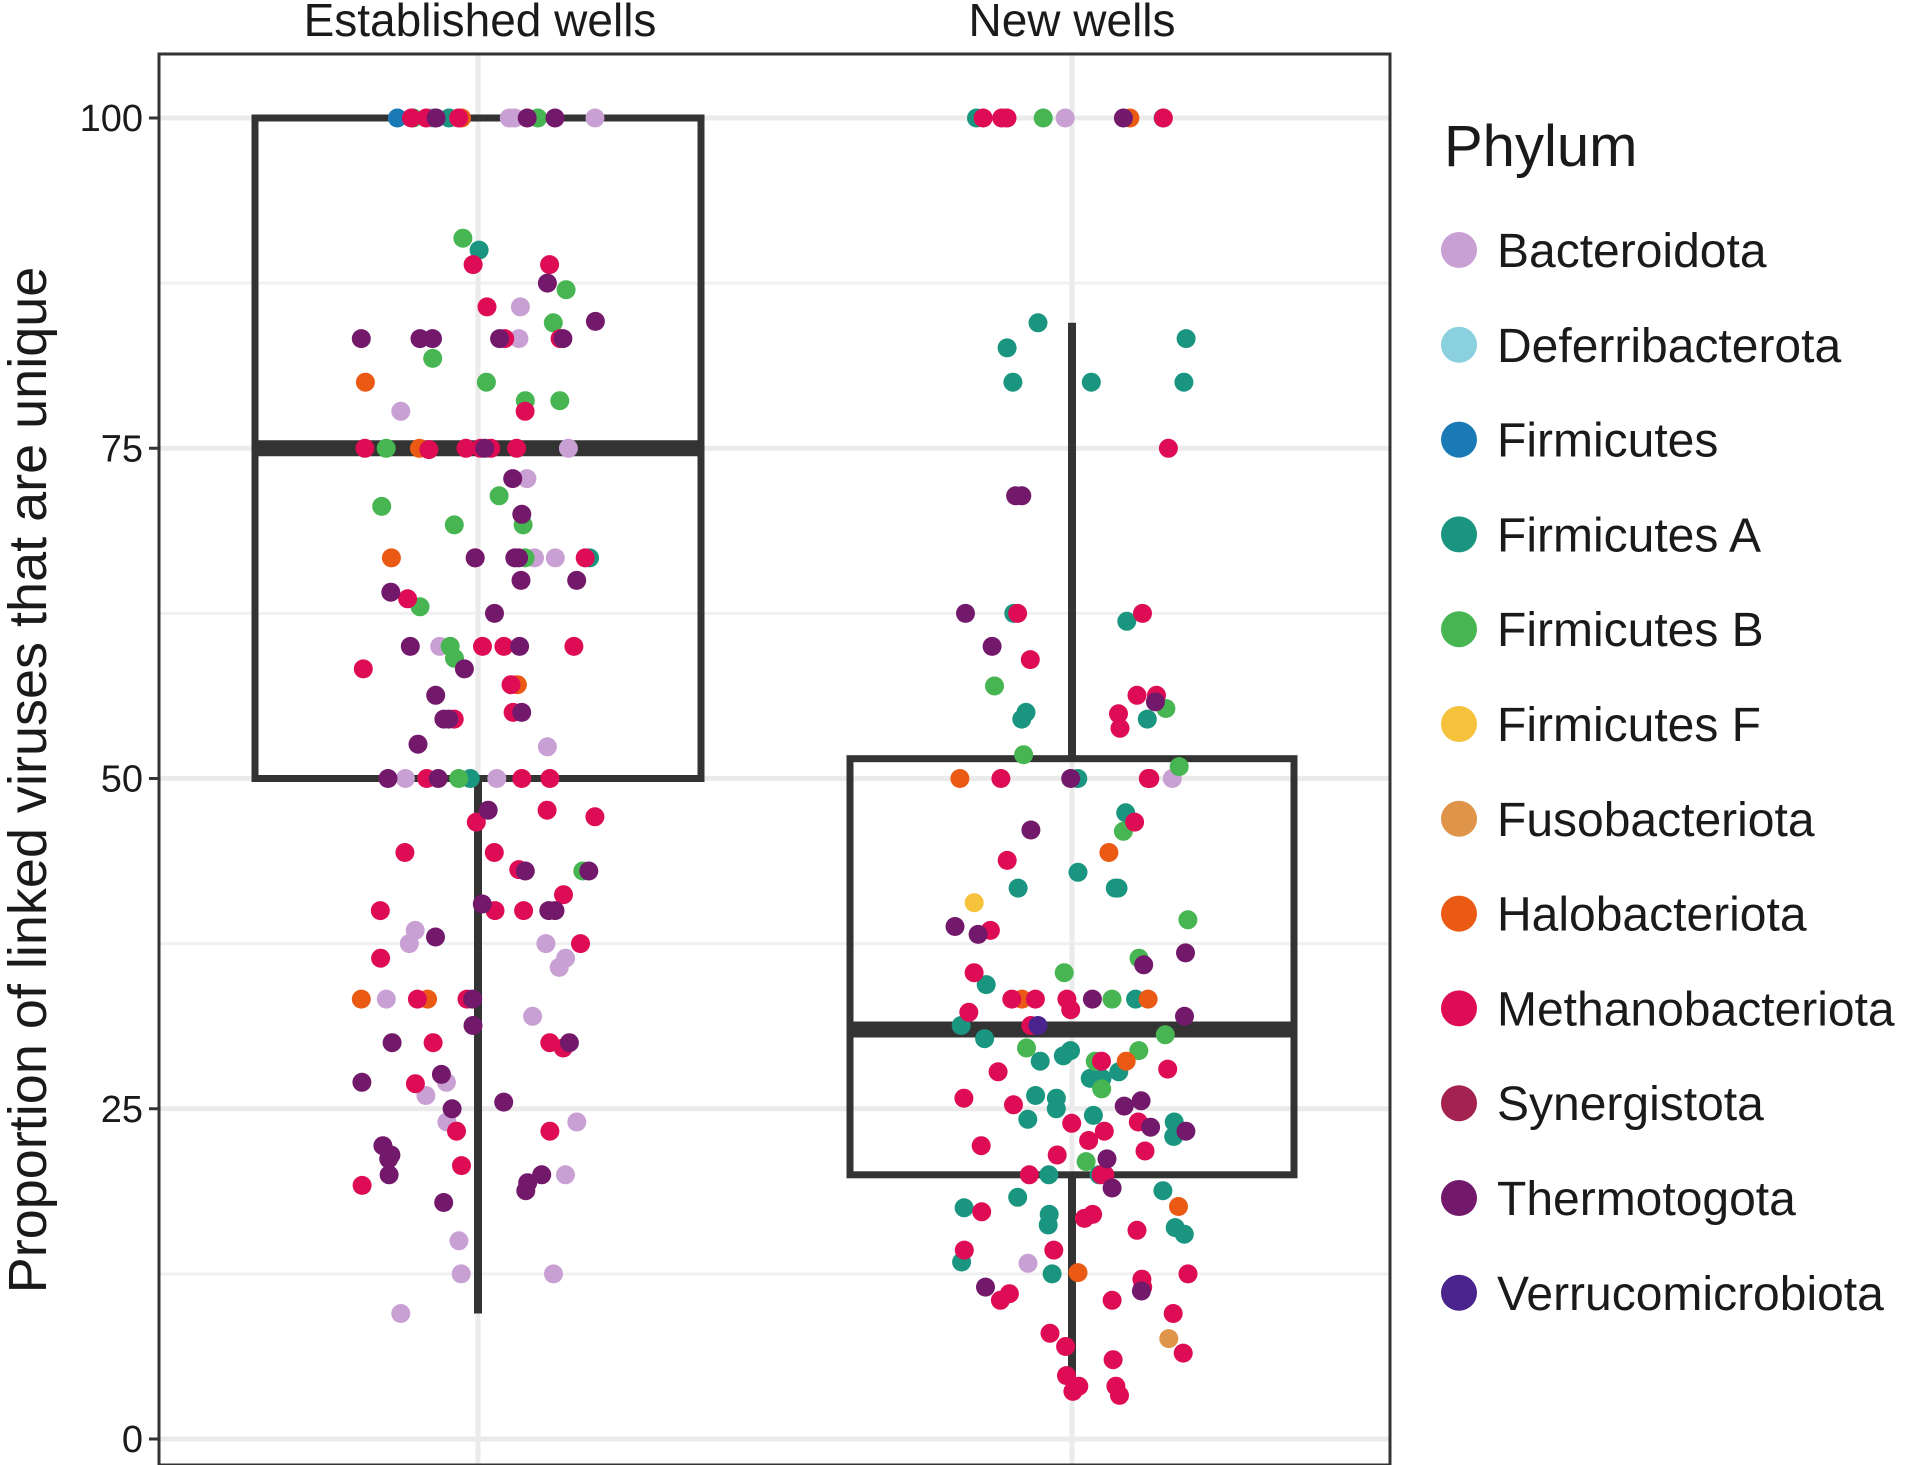  Describe the element at coordinates (122, 780) in the screenshot. I see `y-tick-label: 50` at that location.